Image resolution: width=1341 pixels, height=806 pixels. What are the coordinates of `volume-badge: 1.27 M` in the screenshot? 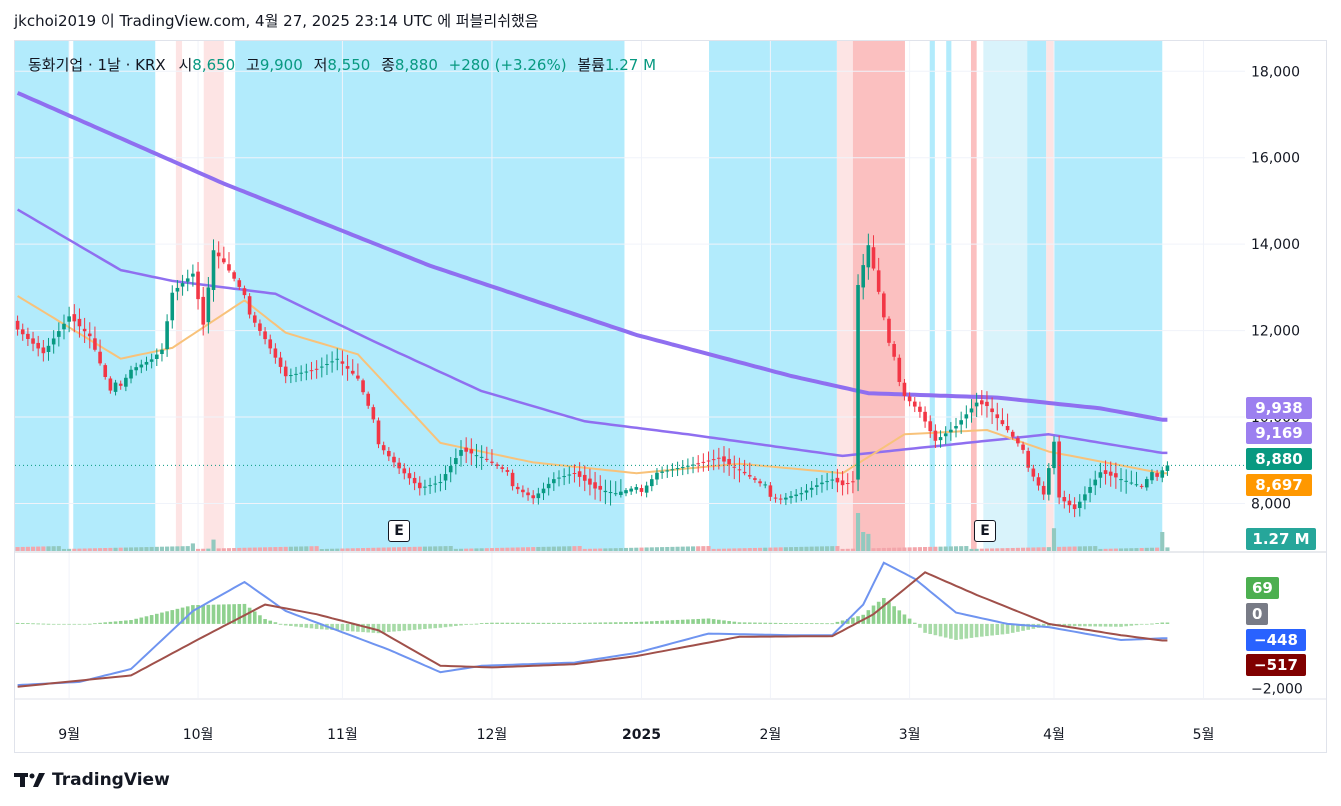 It's located at (1281, 539).